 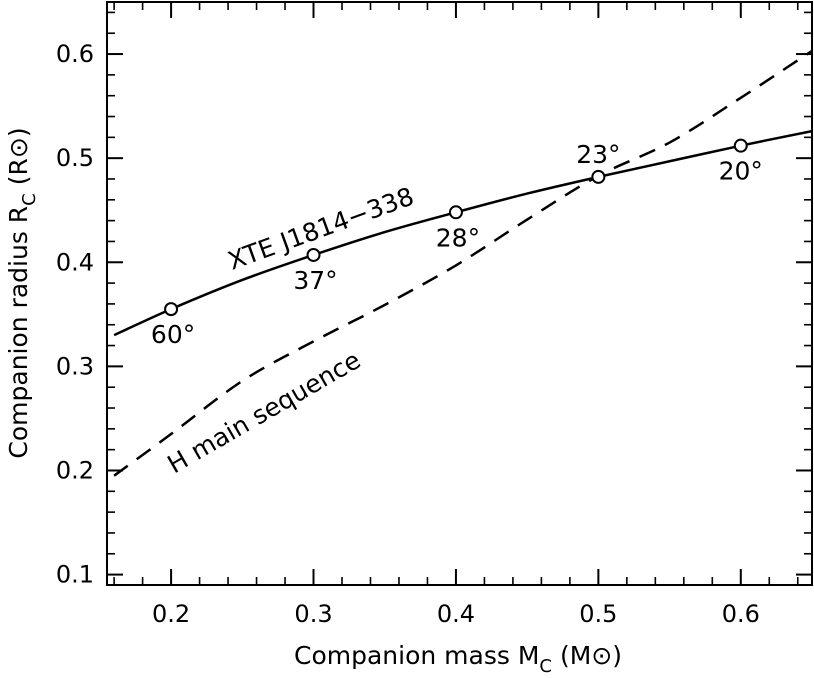 What do you see at coordinates (18, 156) in the screenshot?
I see `y-axis-title-unit: (R⊙)` at bounding box center [18, 156].